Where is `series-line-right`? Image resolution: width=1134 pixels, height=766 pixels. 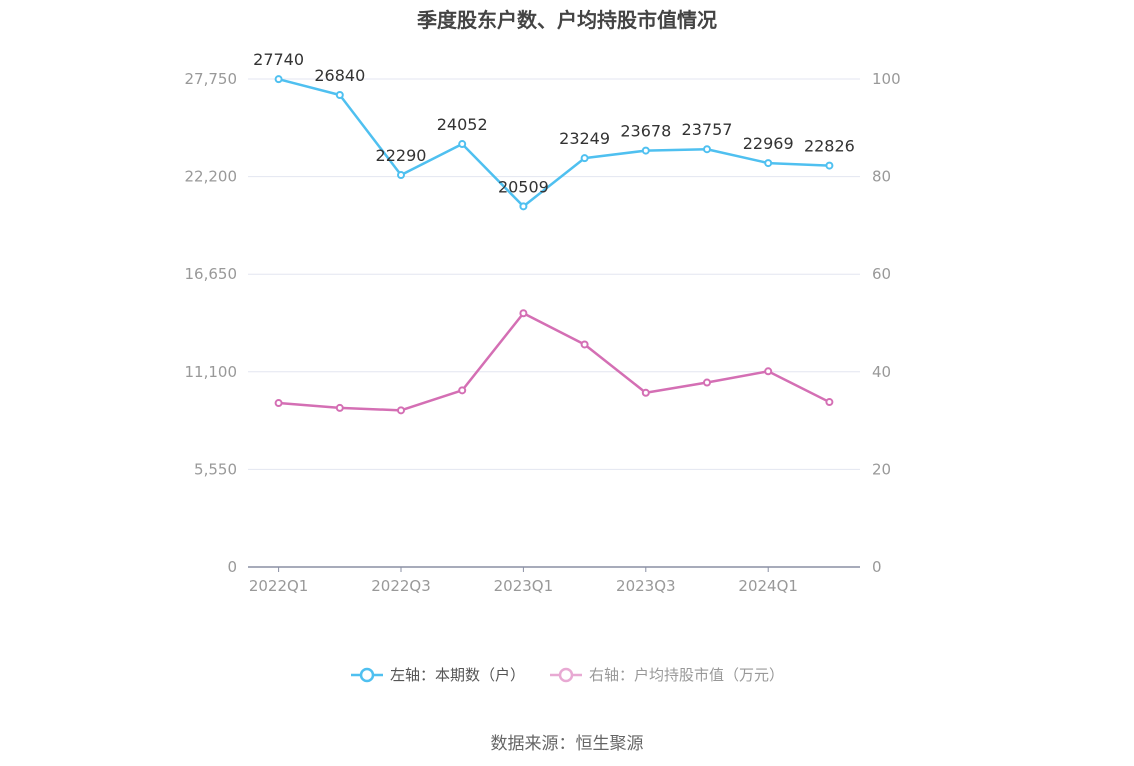 series-line-right is located at coordinates (554, 361).